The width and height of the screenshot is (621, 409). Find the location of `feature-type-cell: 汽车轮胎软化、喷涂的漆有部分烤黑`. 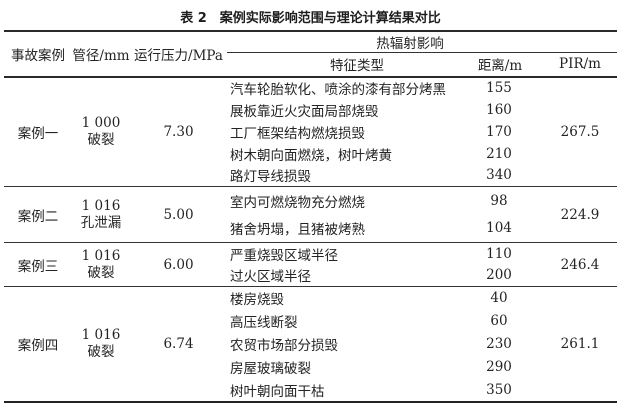

feature-type-cell: 汽车轮胎软化、喷涂的漆有部分烤黑 is located at coordinates (338, 90).